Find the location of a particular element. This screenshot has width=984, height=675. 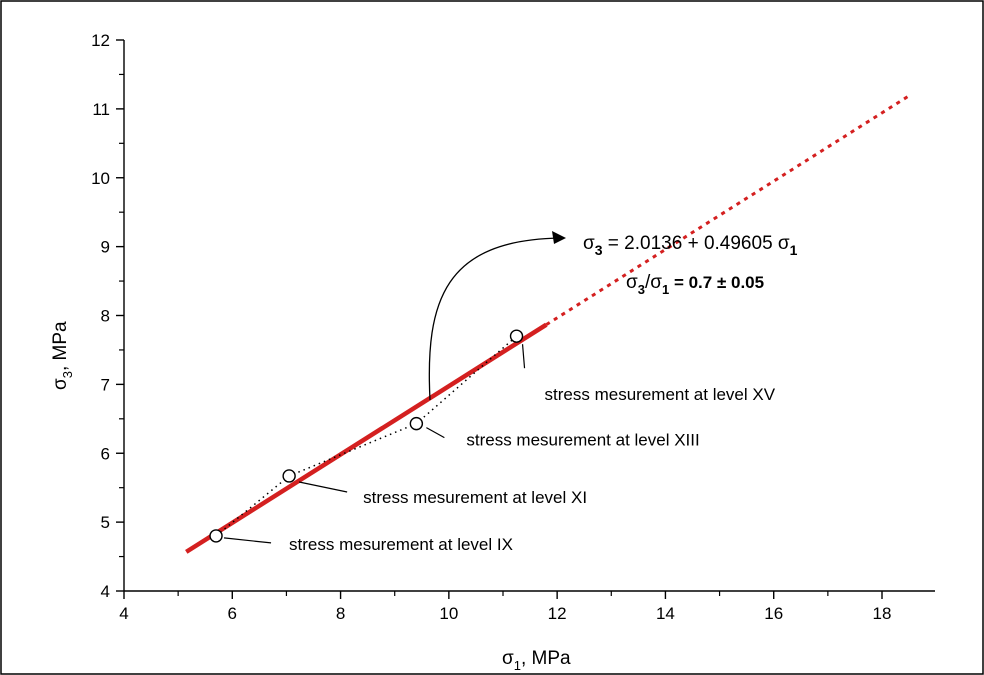

equation-rhs-sub: 1 is located at coordinates (794, 250).